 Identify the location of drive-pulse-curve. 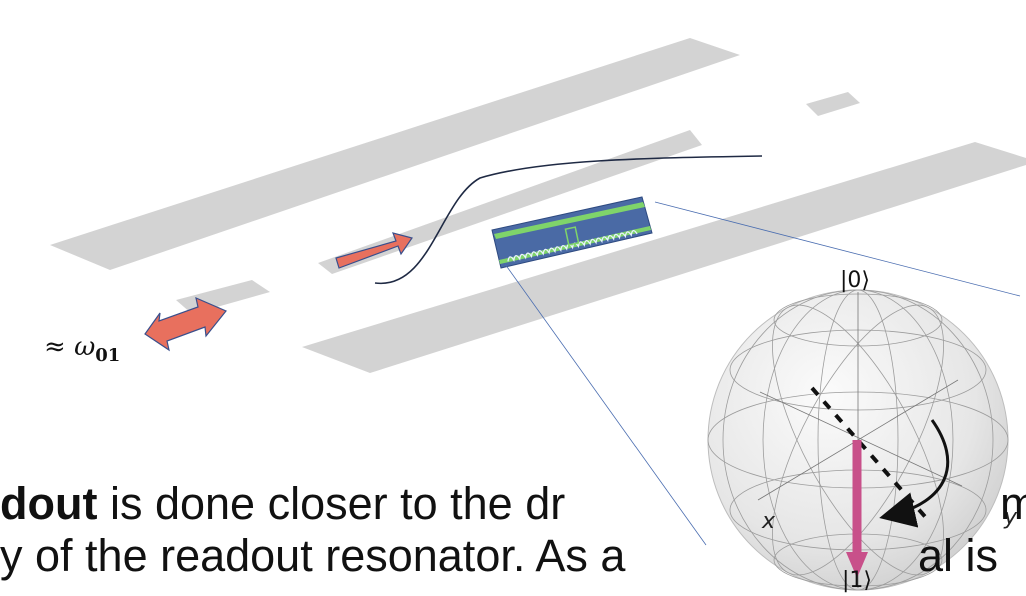
(568, 219).